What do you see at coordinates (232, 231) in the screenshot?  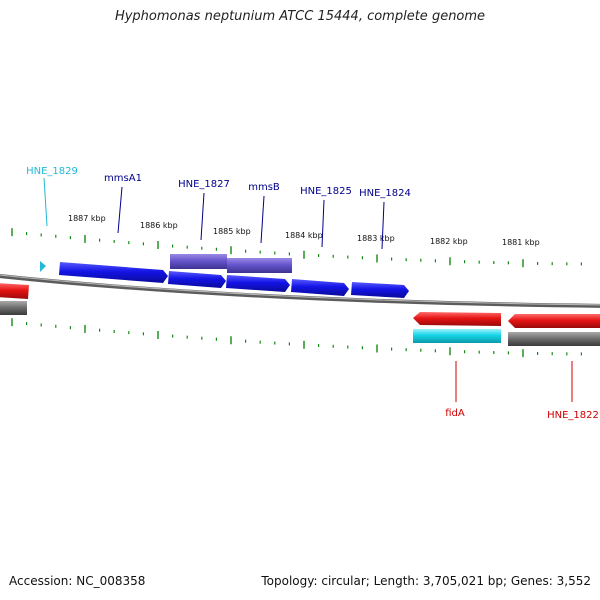 I see `scale-label-1885: 1885 kbp` at bounding box center [232, 231].